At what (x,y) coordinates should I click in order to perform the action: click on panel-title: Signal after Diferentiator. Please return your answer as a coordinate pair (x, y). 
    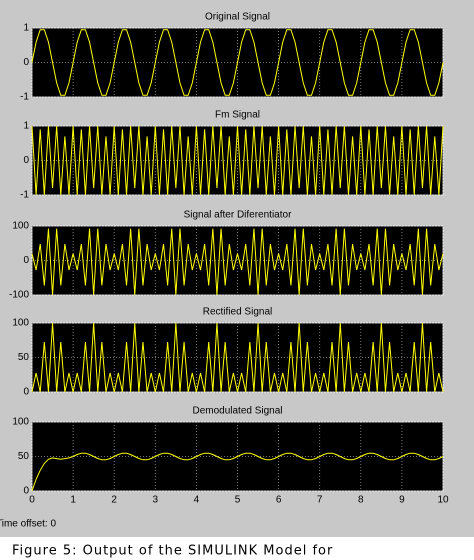
    Looking at the image, I should click on (238, 215).